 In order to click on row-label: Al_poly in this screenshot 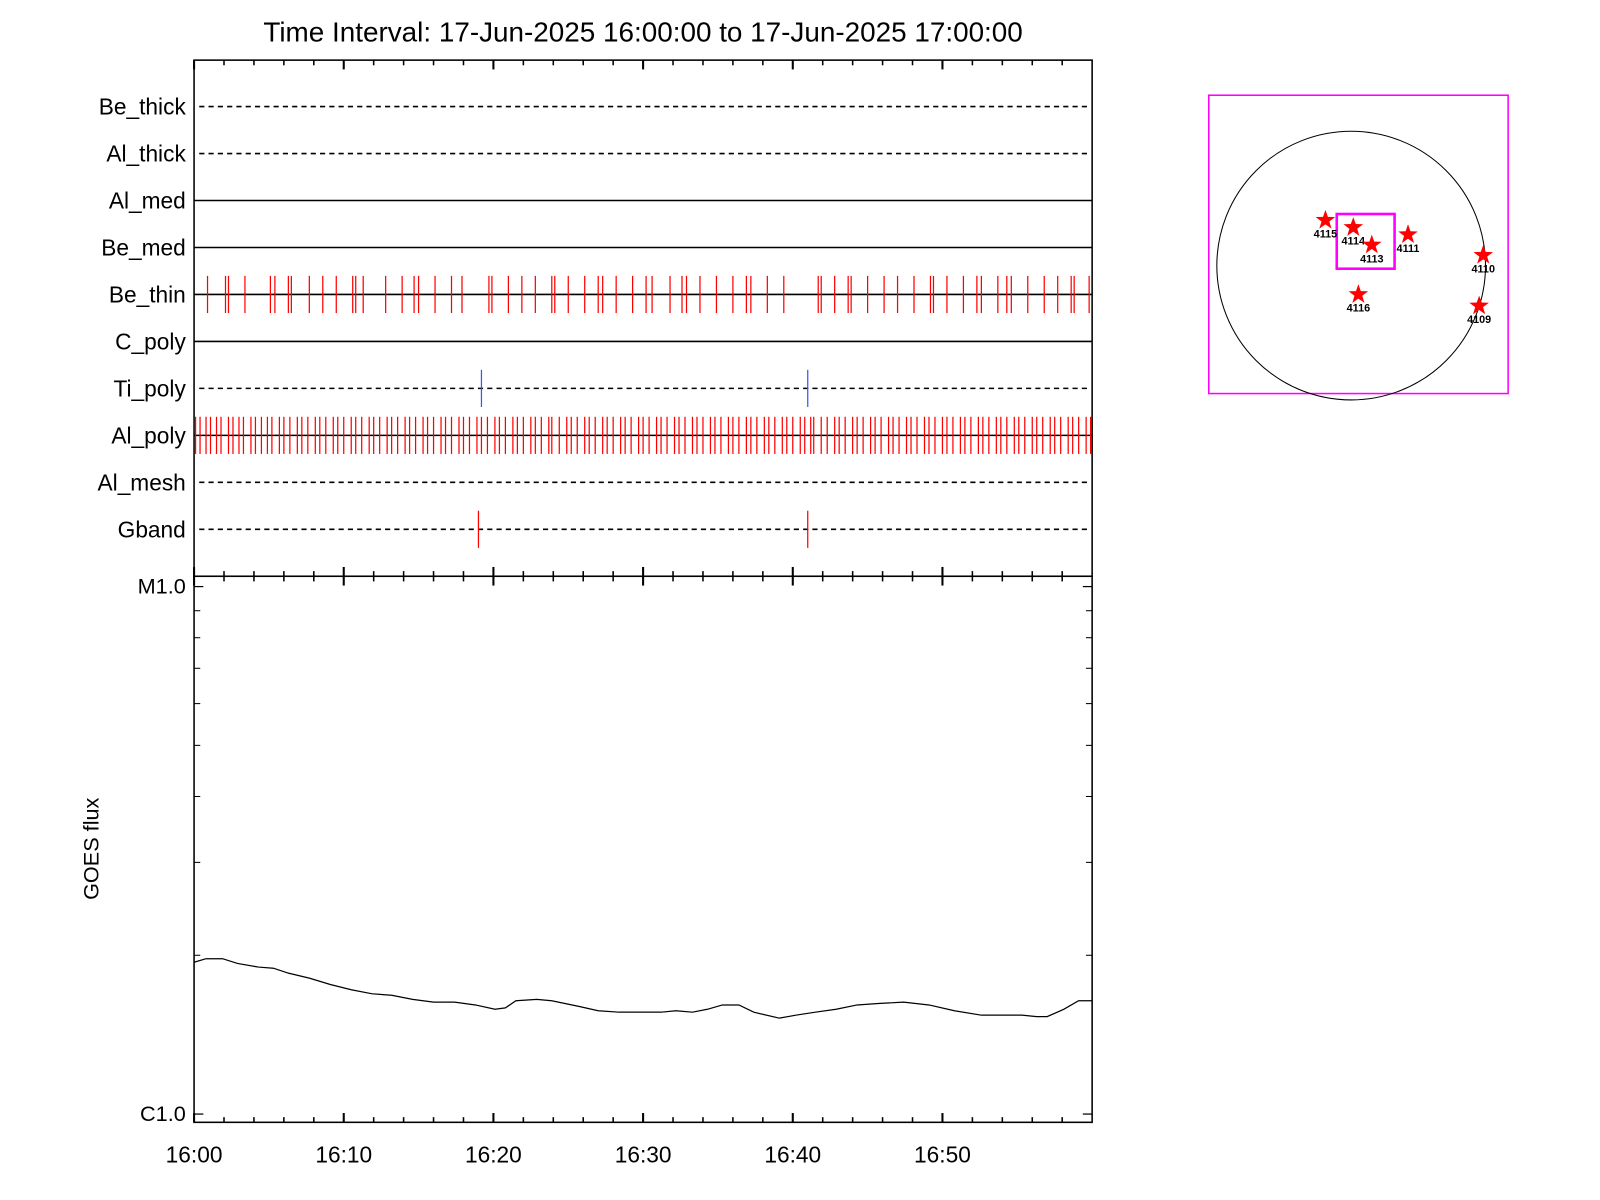, I will do `click(148, 435)`.